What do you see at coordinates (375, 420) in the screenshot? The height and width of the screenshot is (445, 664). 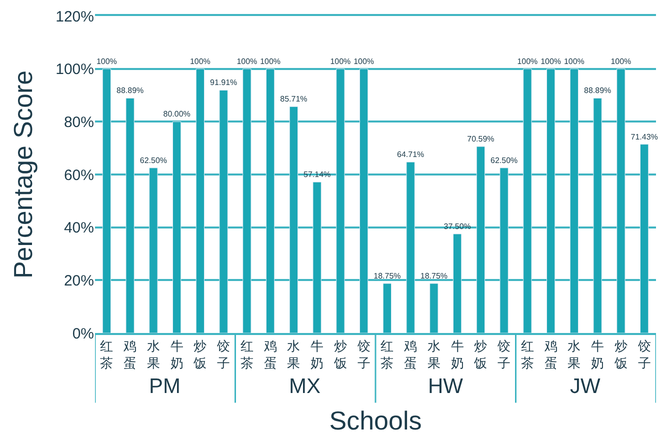 I see `x-axis-title: Schools` at bounding box center [375, 420].